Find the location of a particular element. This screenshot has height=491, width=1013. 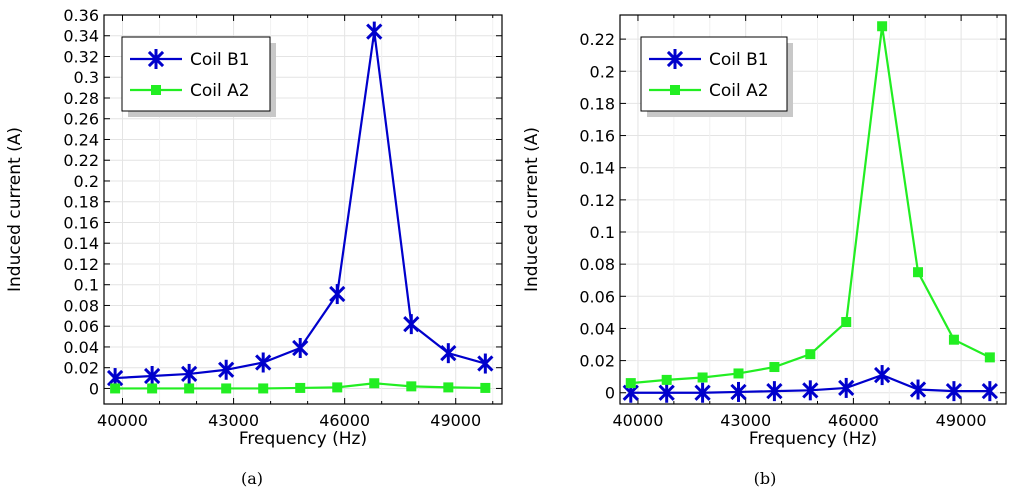

legend-box is located at coordinates (196, 74).